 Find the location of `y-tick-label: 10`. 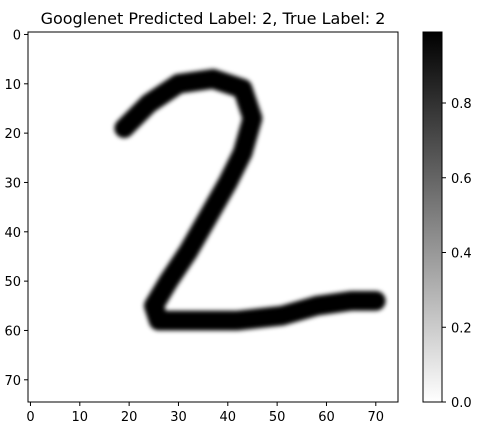

y-tick-label: 10 is located at coordinates (12, 85).